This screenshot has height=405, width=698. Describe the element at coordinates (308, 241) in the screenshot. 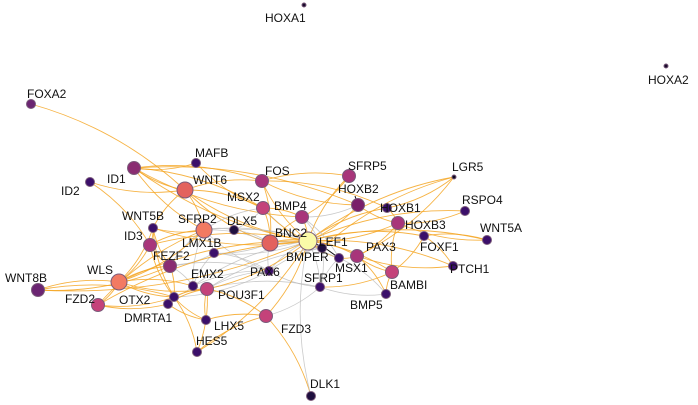

I see `node-lef1` at that location.